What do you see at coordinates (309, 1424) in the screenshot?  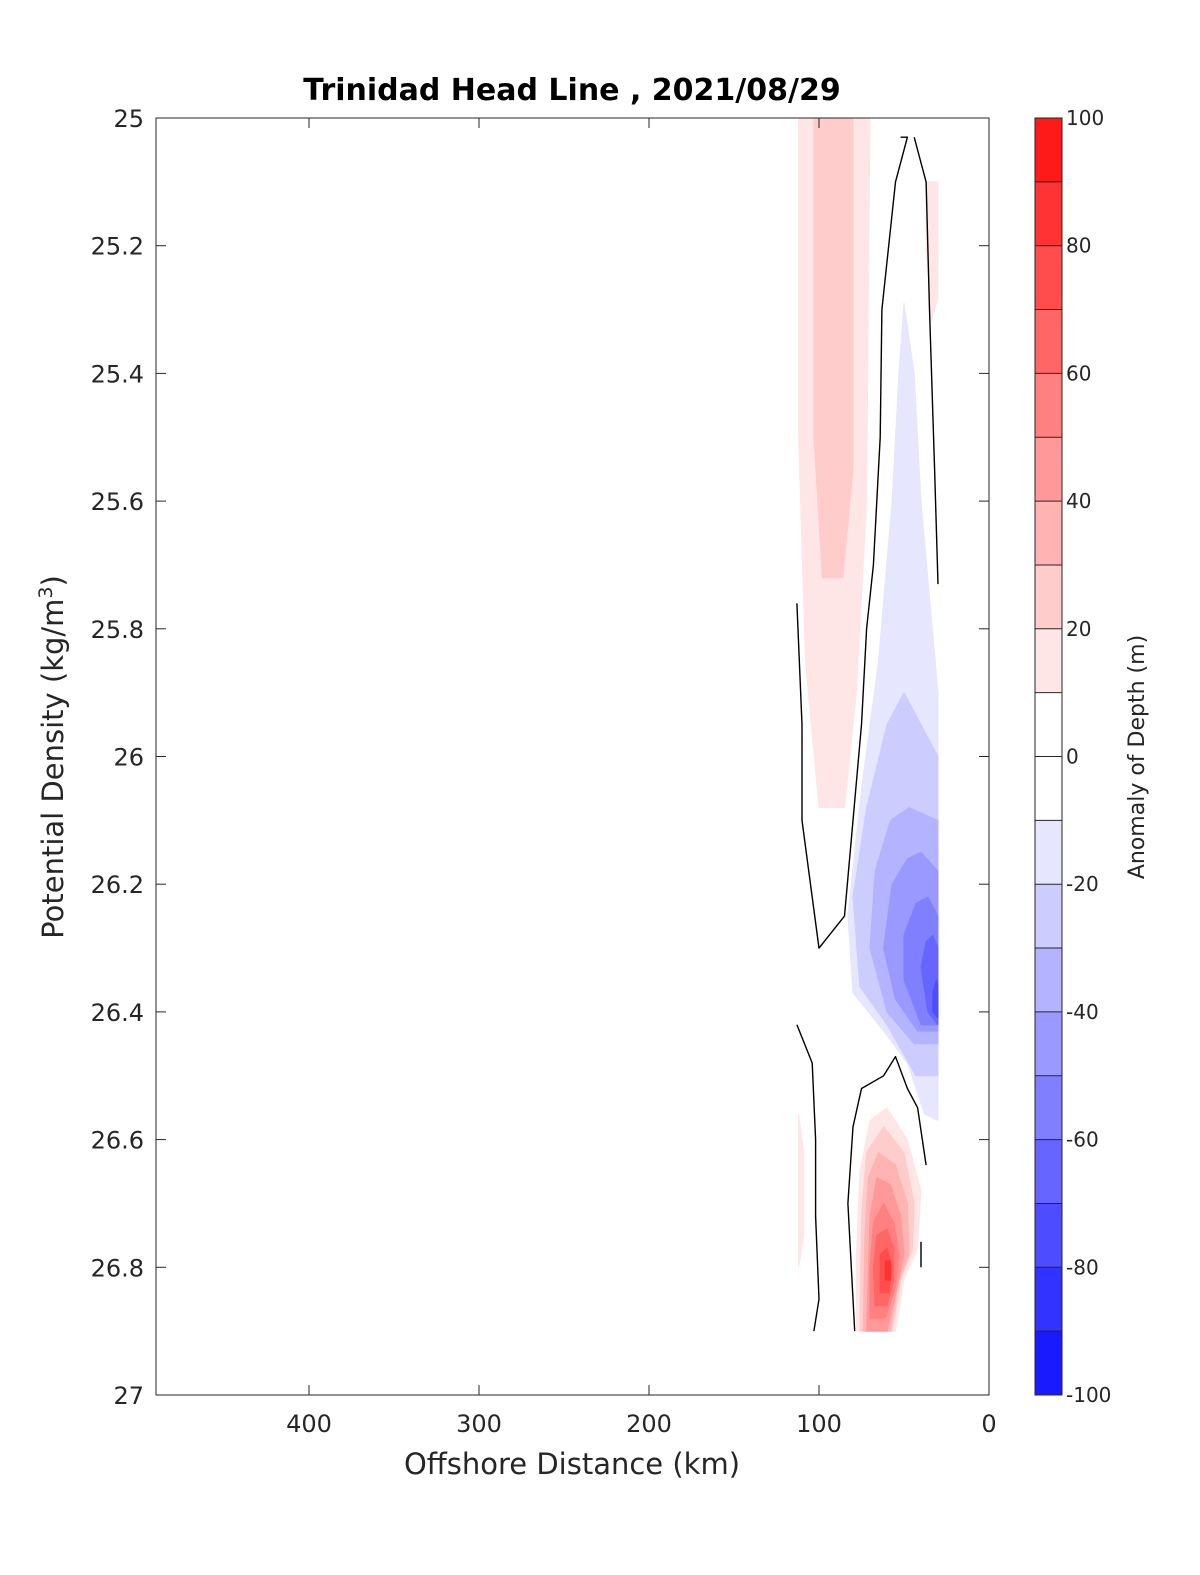 I see `x-tick-label: 400` at bounding box center [309, 1424].